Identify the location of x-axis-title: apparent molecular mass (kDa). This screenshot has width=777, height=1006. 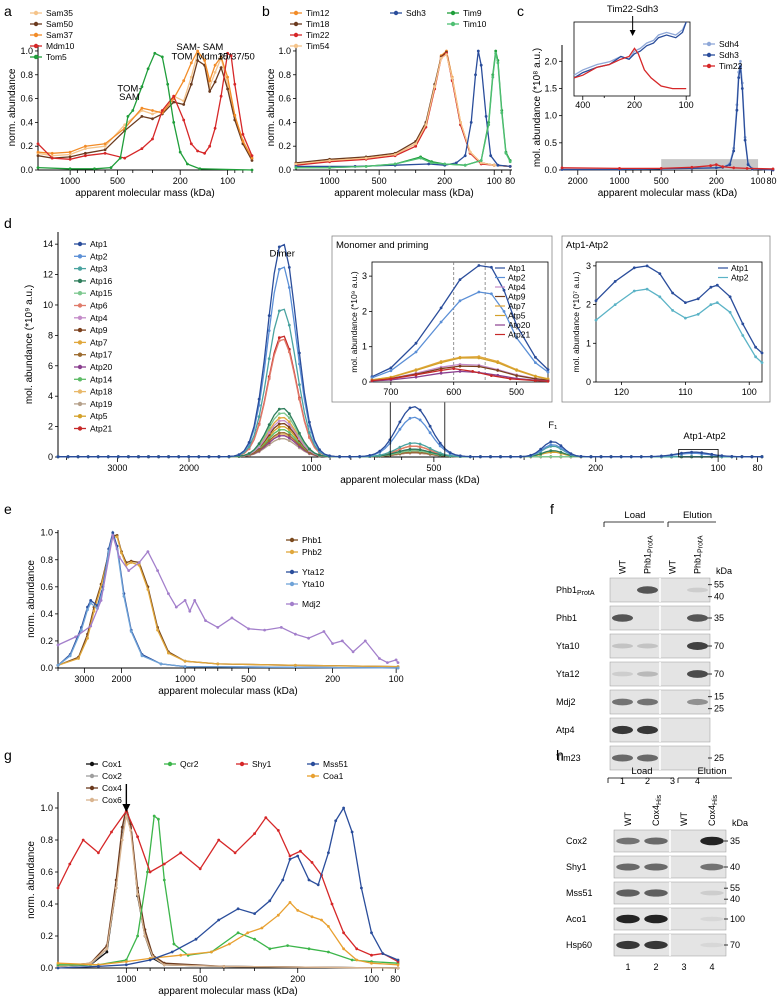
(668, 193).